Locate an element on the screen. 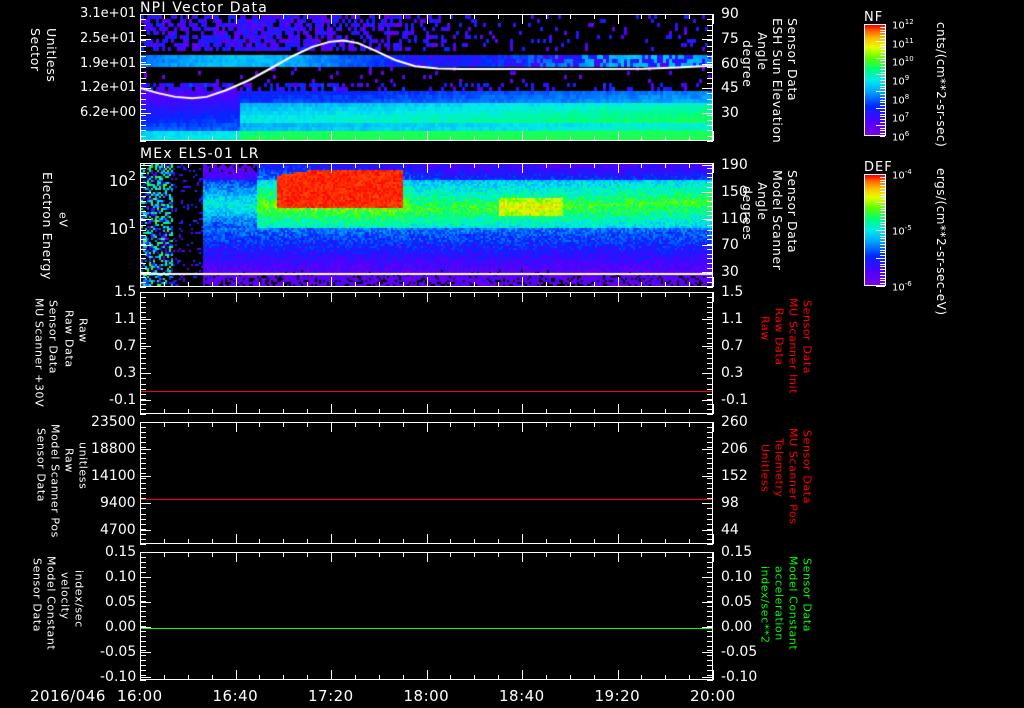 The image size is (1024, 708). lbl: Telemetry is located at coordinates (779, 468).